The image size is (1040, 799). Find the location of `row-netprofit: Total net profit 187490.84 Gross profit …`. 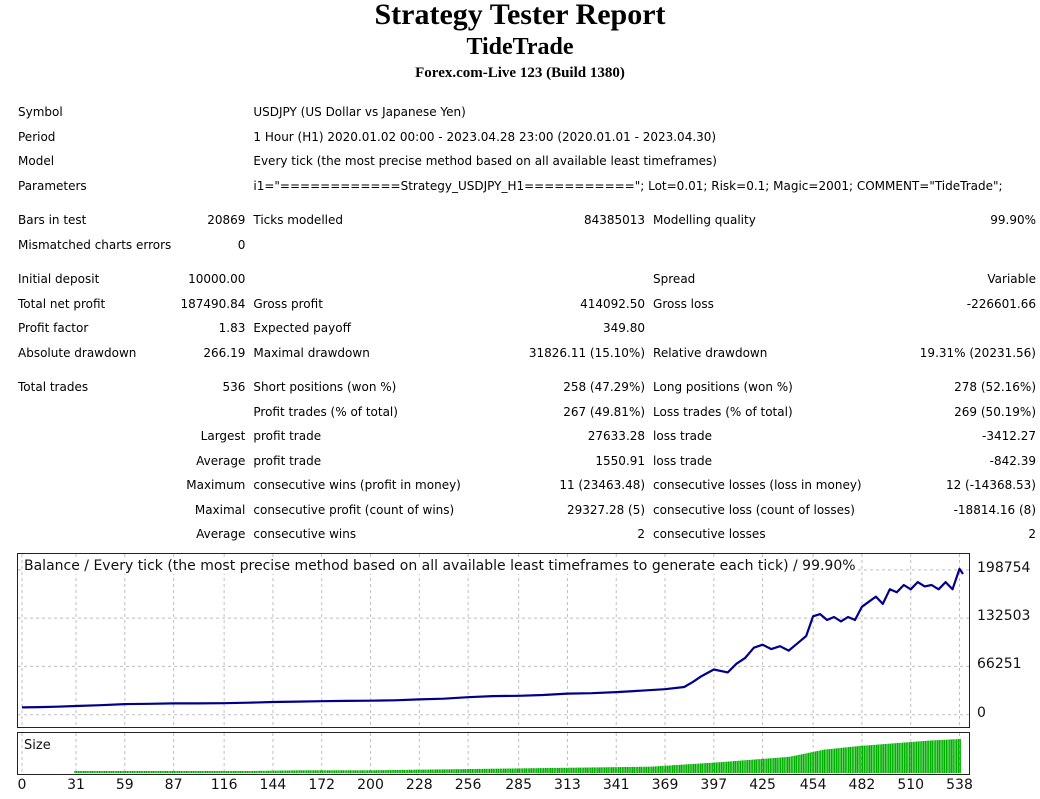

row-netprofit: Total net profit 187490.84 Gross profit … is located at coordinates (527, 304).